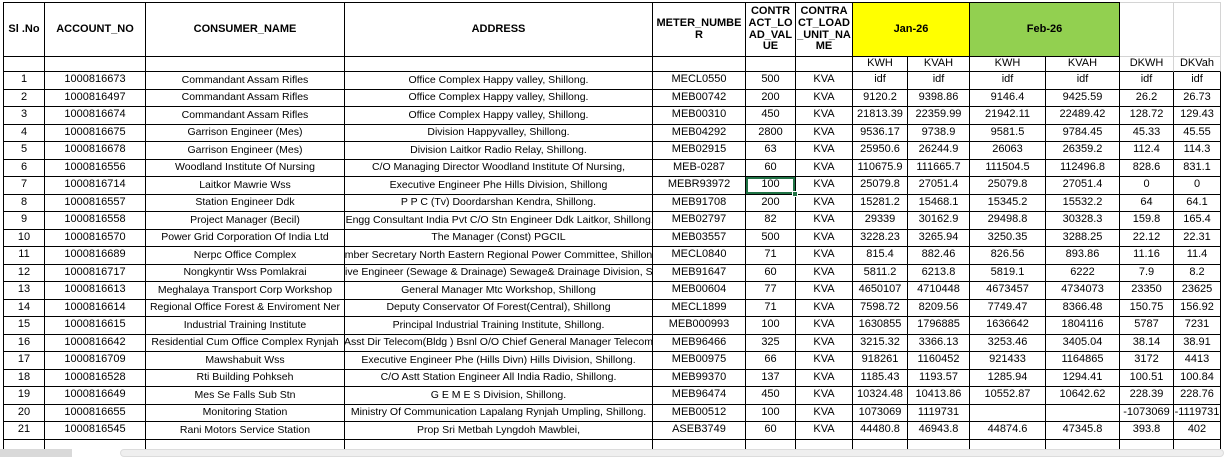  What do you see at coordinates (771, 221) in the screenshot?
I see `cell-contract_load_value: 82` at bounding box center [771, 221].